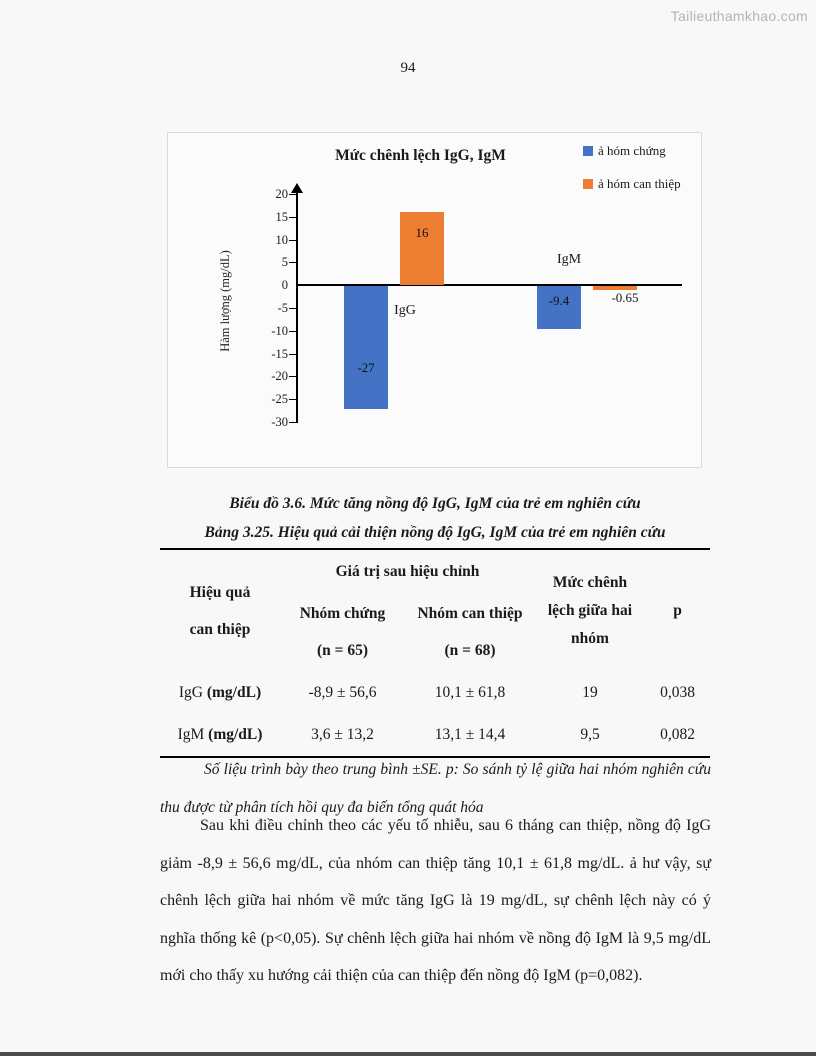  I want to click on cell-igg-difference: 19, so click(590, 692).